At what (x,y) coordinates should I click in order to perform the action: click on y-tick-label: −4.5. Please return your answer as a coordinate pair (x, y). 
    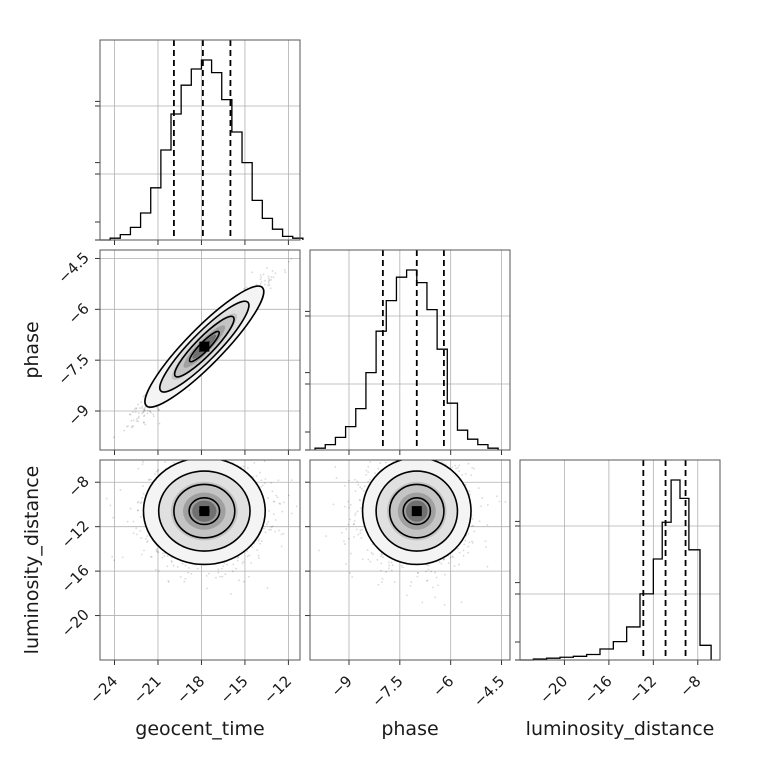
    Looking at the image, I should click on (73, 268).